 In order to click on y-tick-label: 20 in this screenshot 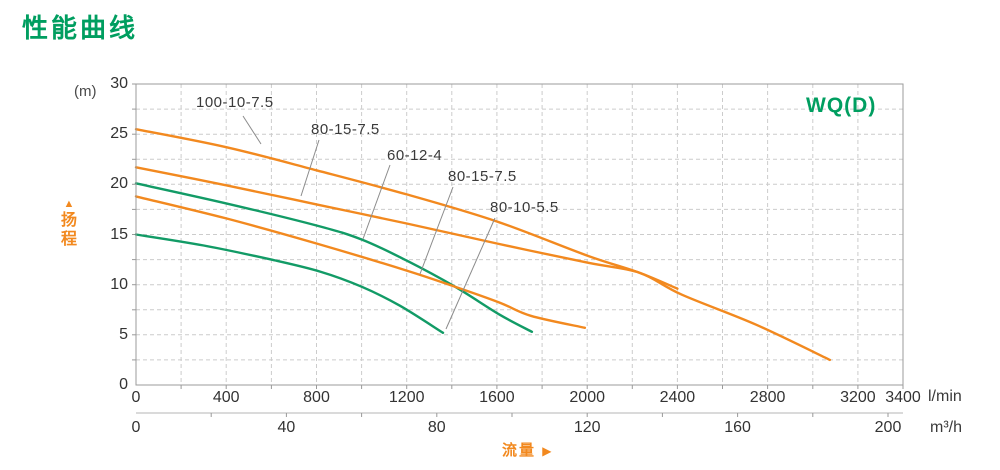, I will do `click(119, 184)`.